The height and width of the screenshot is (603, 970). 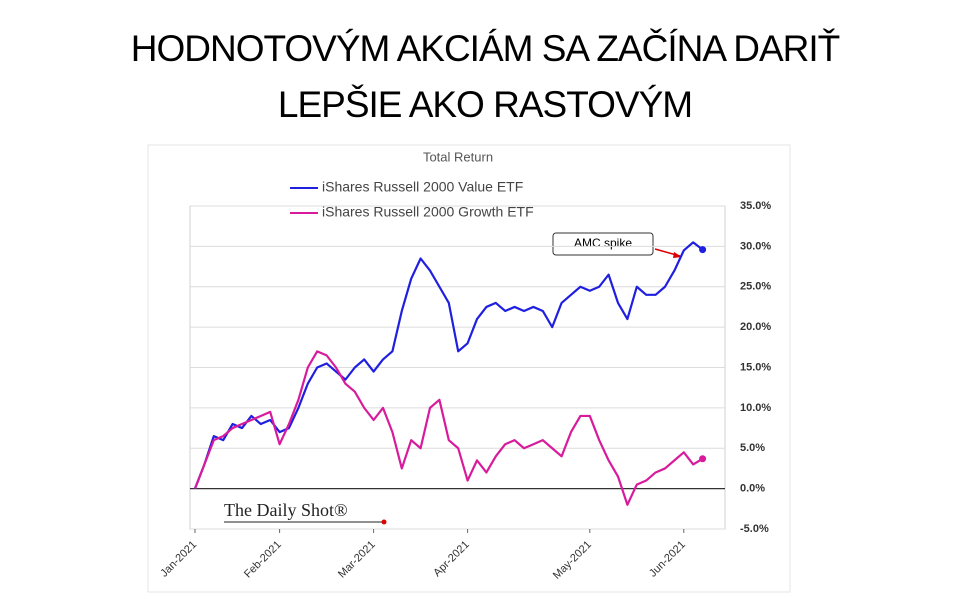 What do you see at coordinates (755, 206) in the screenshot?
I see `y-tick-label: 35.0%` at bounding box center [755, 206].